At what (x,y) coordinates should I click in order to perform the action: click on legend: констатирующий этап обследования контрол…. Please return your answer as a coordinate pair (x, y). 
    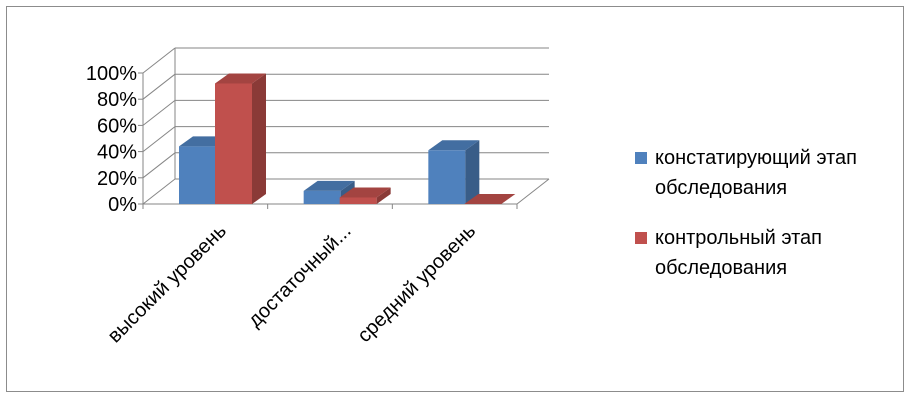
    Looking at the image, I should click on (772, 223).